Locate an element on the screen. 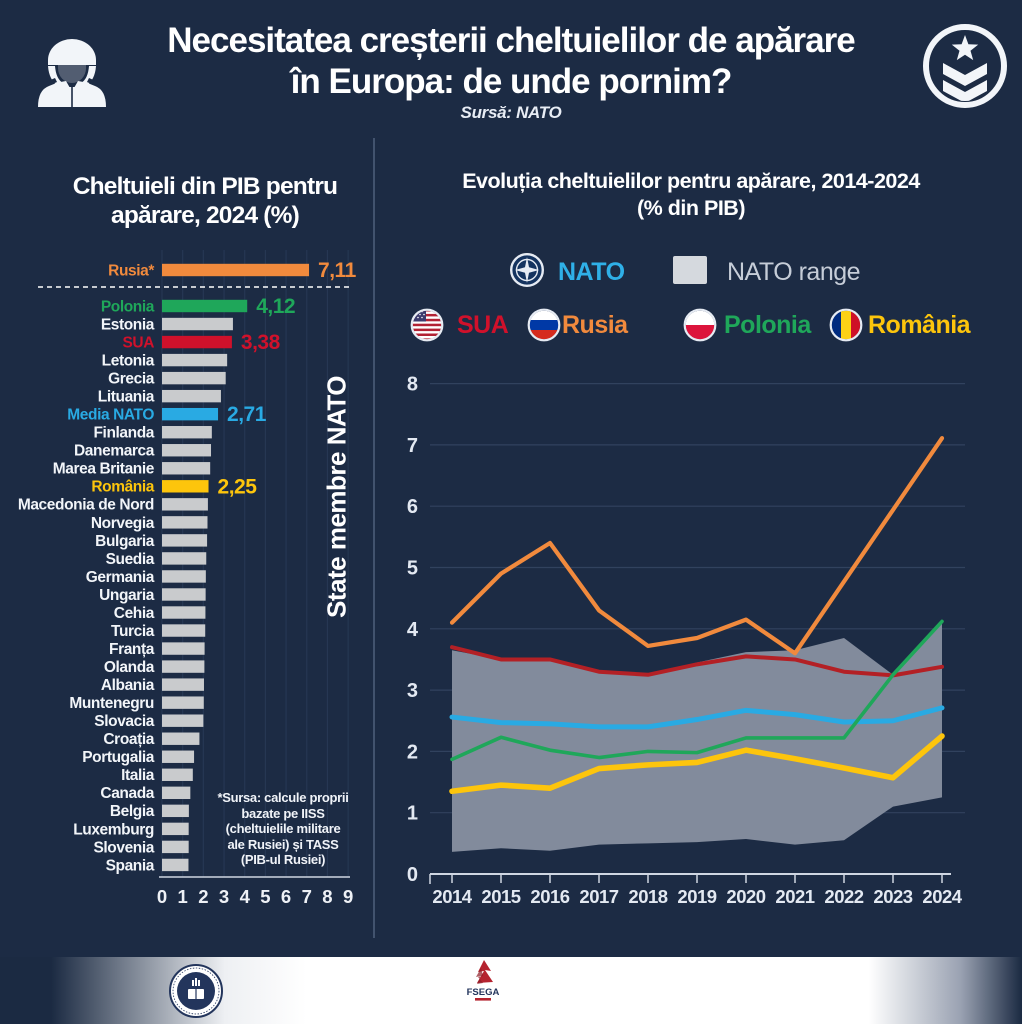 This screenshot has width=1022, height=1024. bar-label: Estonia is located at coordinates (128, 324).